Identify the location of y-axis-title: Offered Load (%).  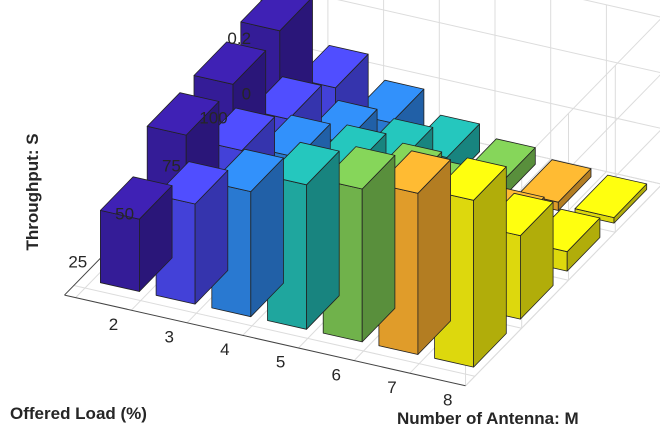
(78, 413).